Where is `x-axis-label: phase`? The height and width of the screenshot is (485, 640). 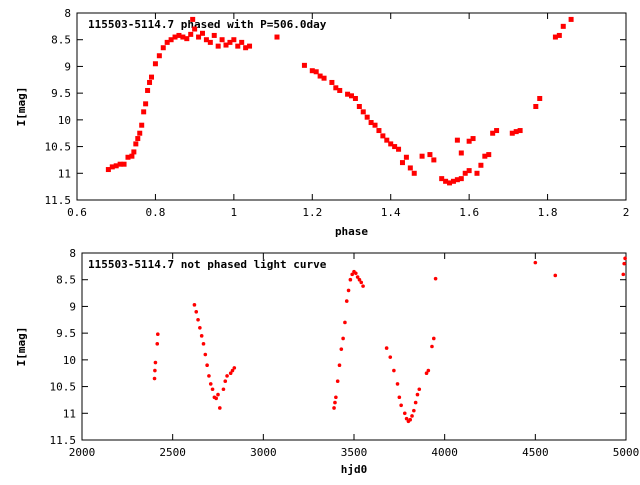
x-axis-label: phase is located at coordinates (351, 231).